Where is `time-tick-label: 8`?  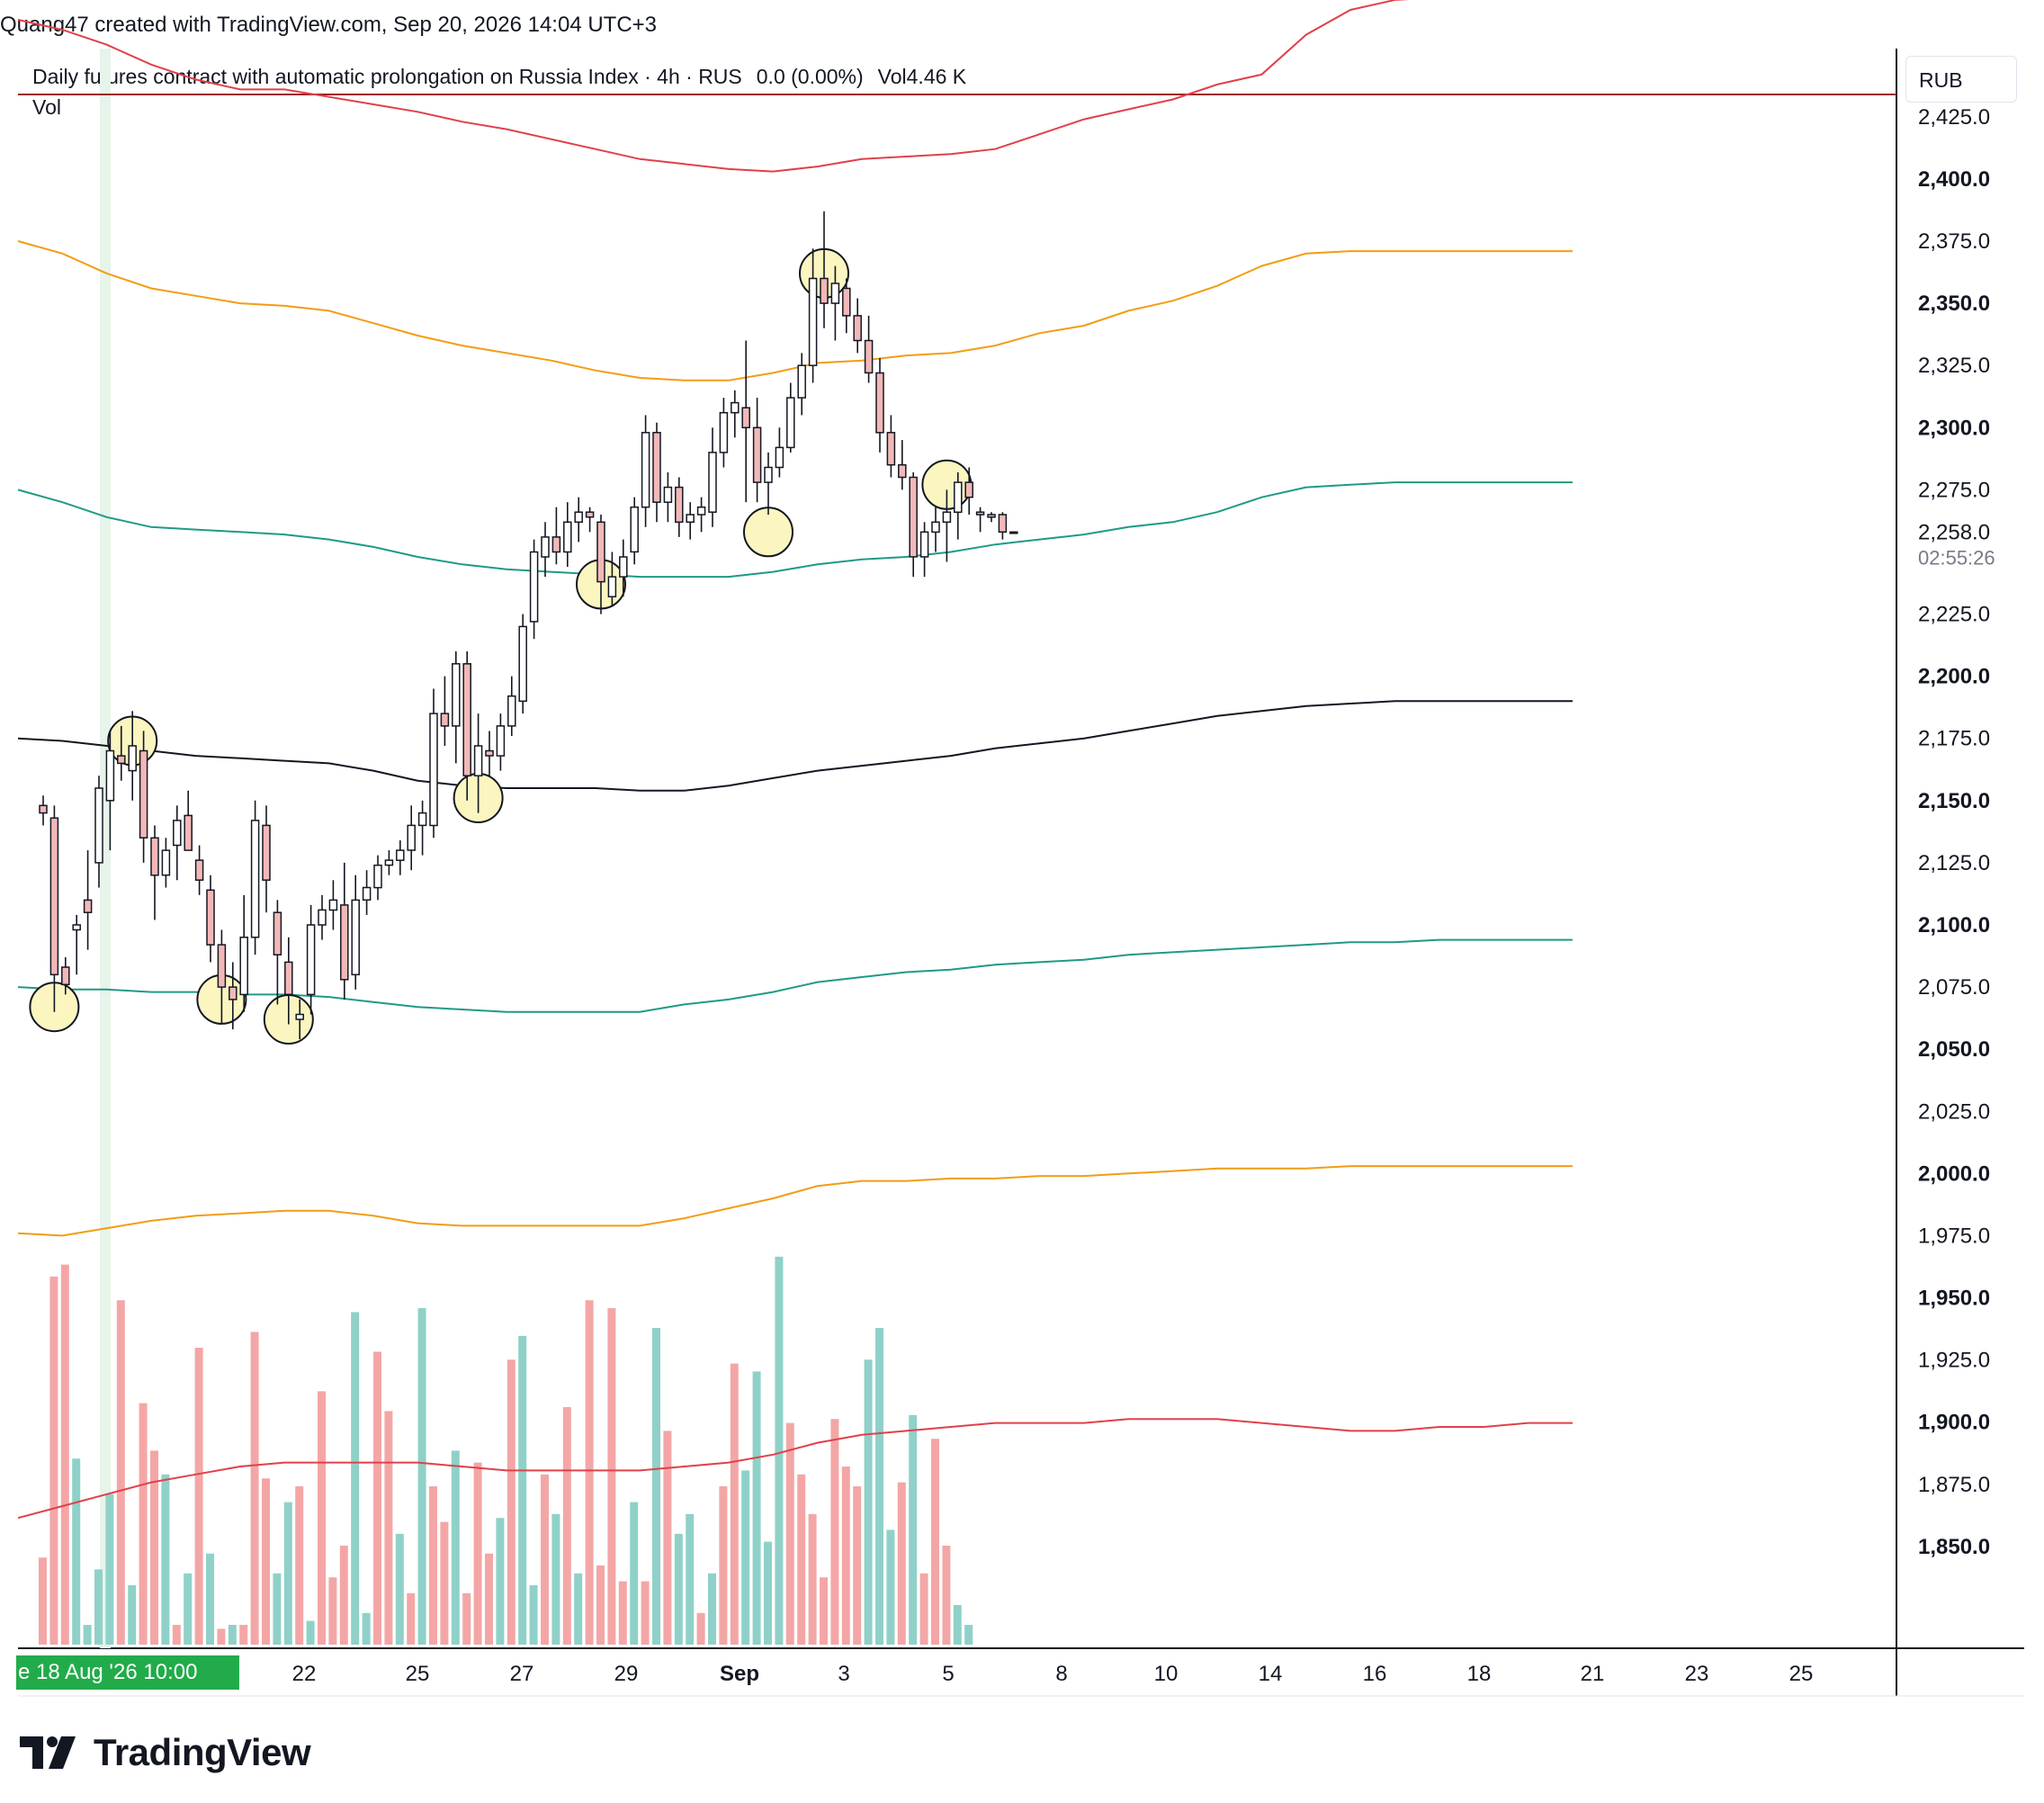
time-tick-label: 8 is located at coordinates (1061, 1674).